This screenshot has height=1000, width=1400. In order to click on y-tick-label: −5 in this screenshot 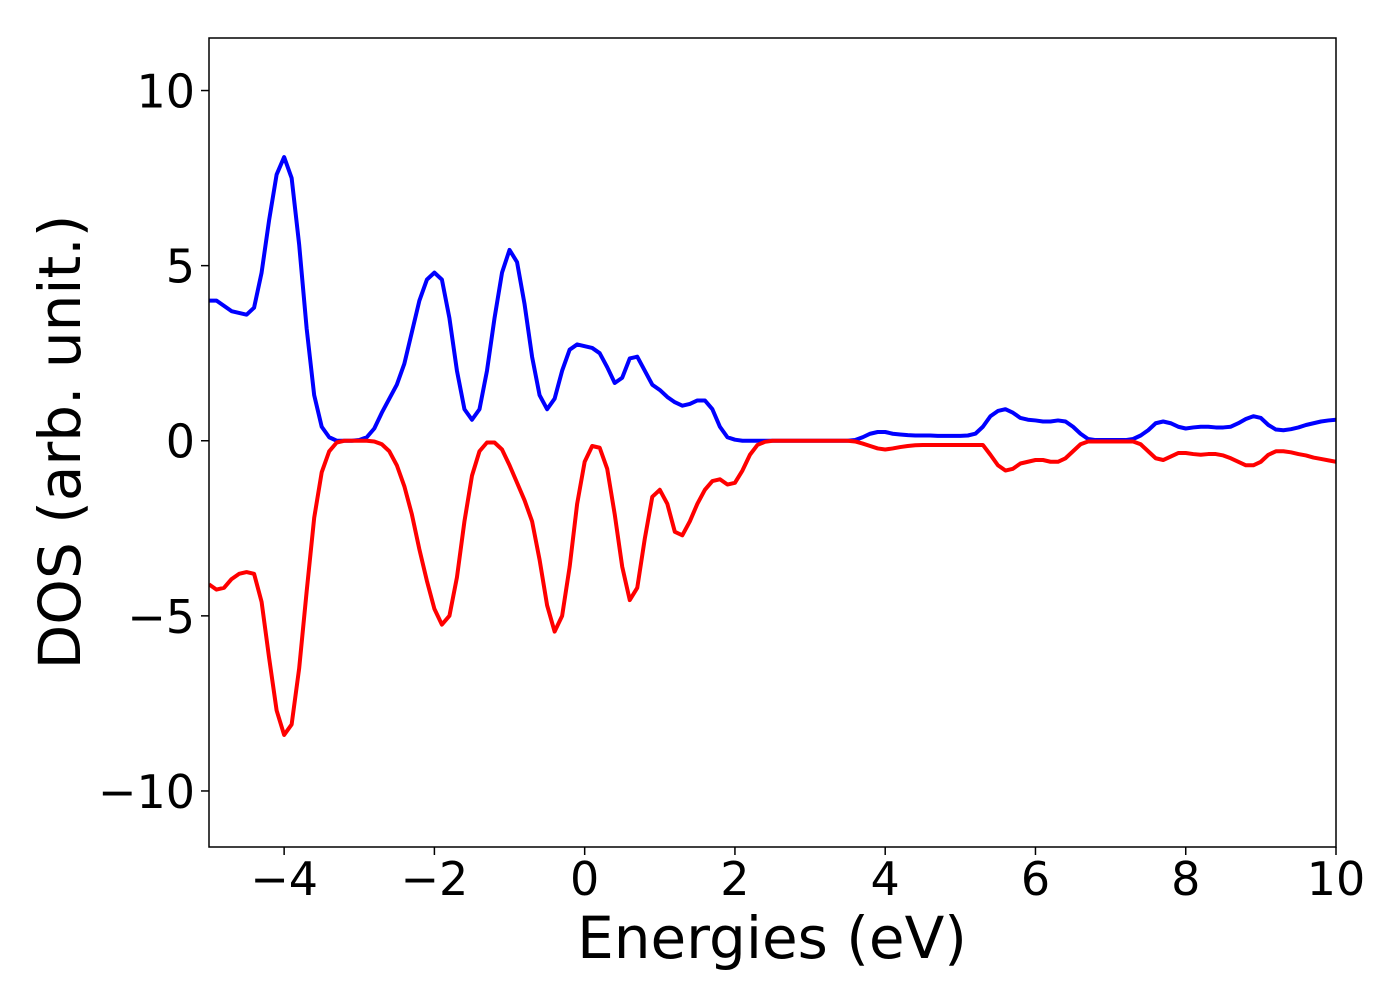, I will do `click(161, 617)`.